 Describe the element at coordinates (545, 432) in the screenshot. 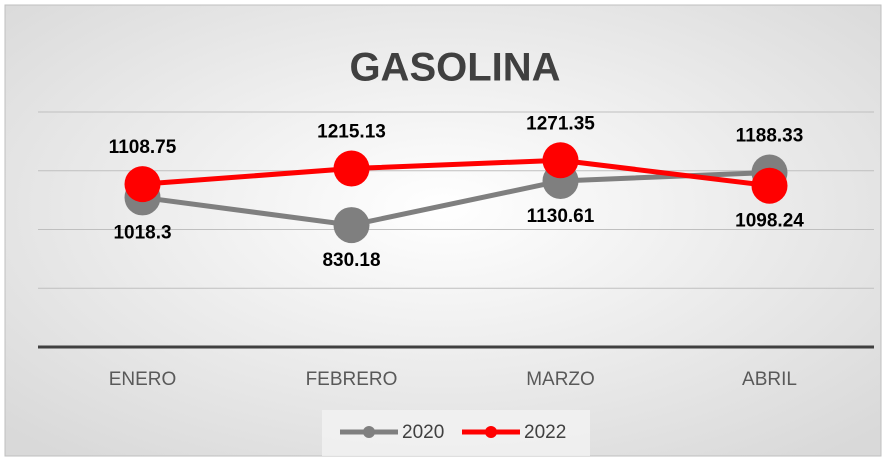

I see `legend-label: 2022` at that location.